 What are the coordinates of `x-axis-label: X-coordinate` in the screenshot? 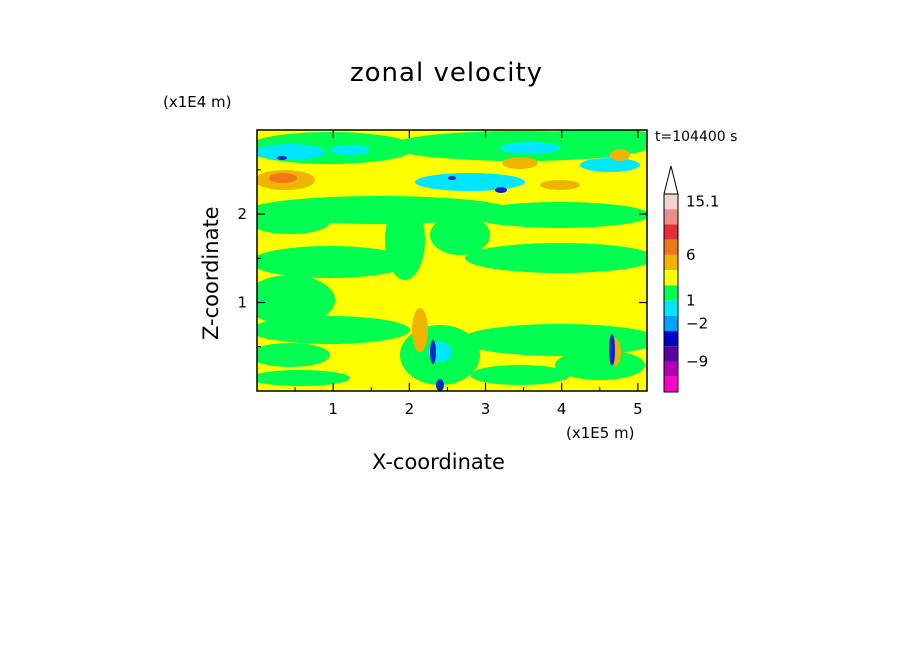 It's located at (438, 462).